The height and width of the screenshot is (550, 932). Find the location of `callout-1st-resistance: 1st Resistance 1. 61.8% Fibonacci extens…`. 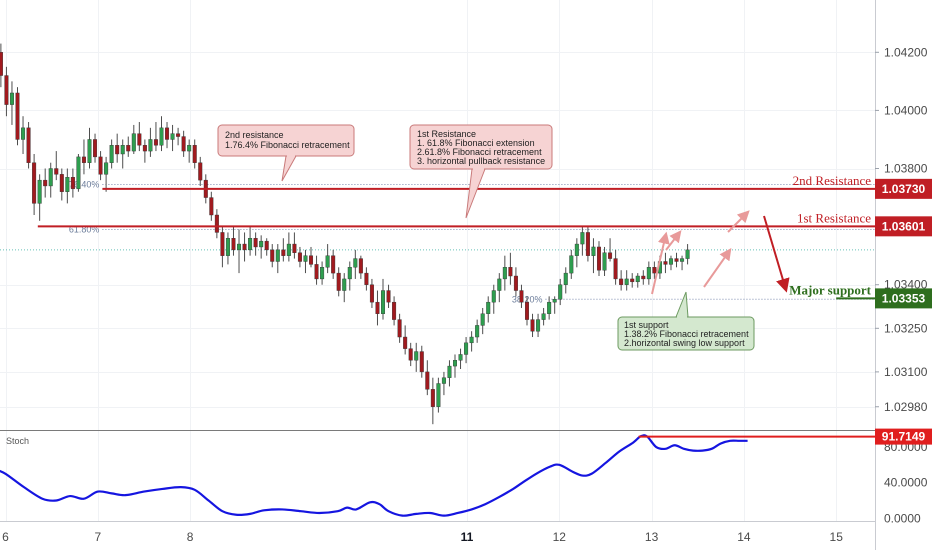

callout-1st-resistance: 1st Resistance 1. 61.8% Fibonacci extens… is located at coordinates (481, 171).